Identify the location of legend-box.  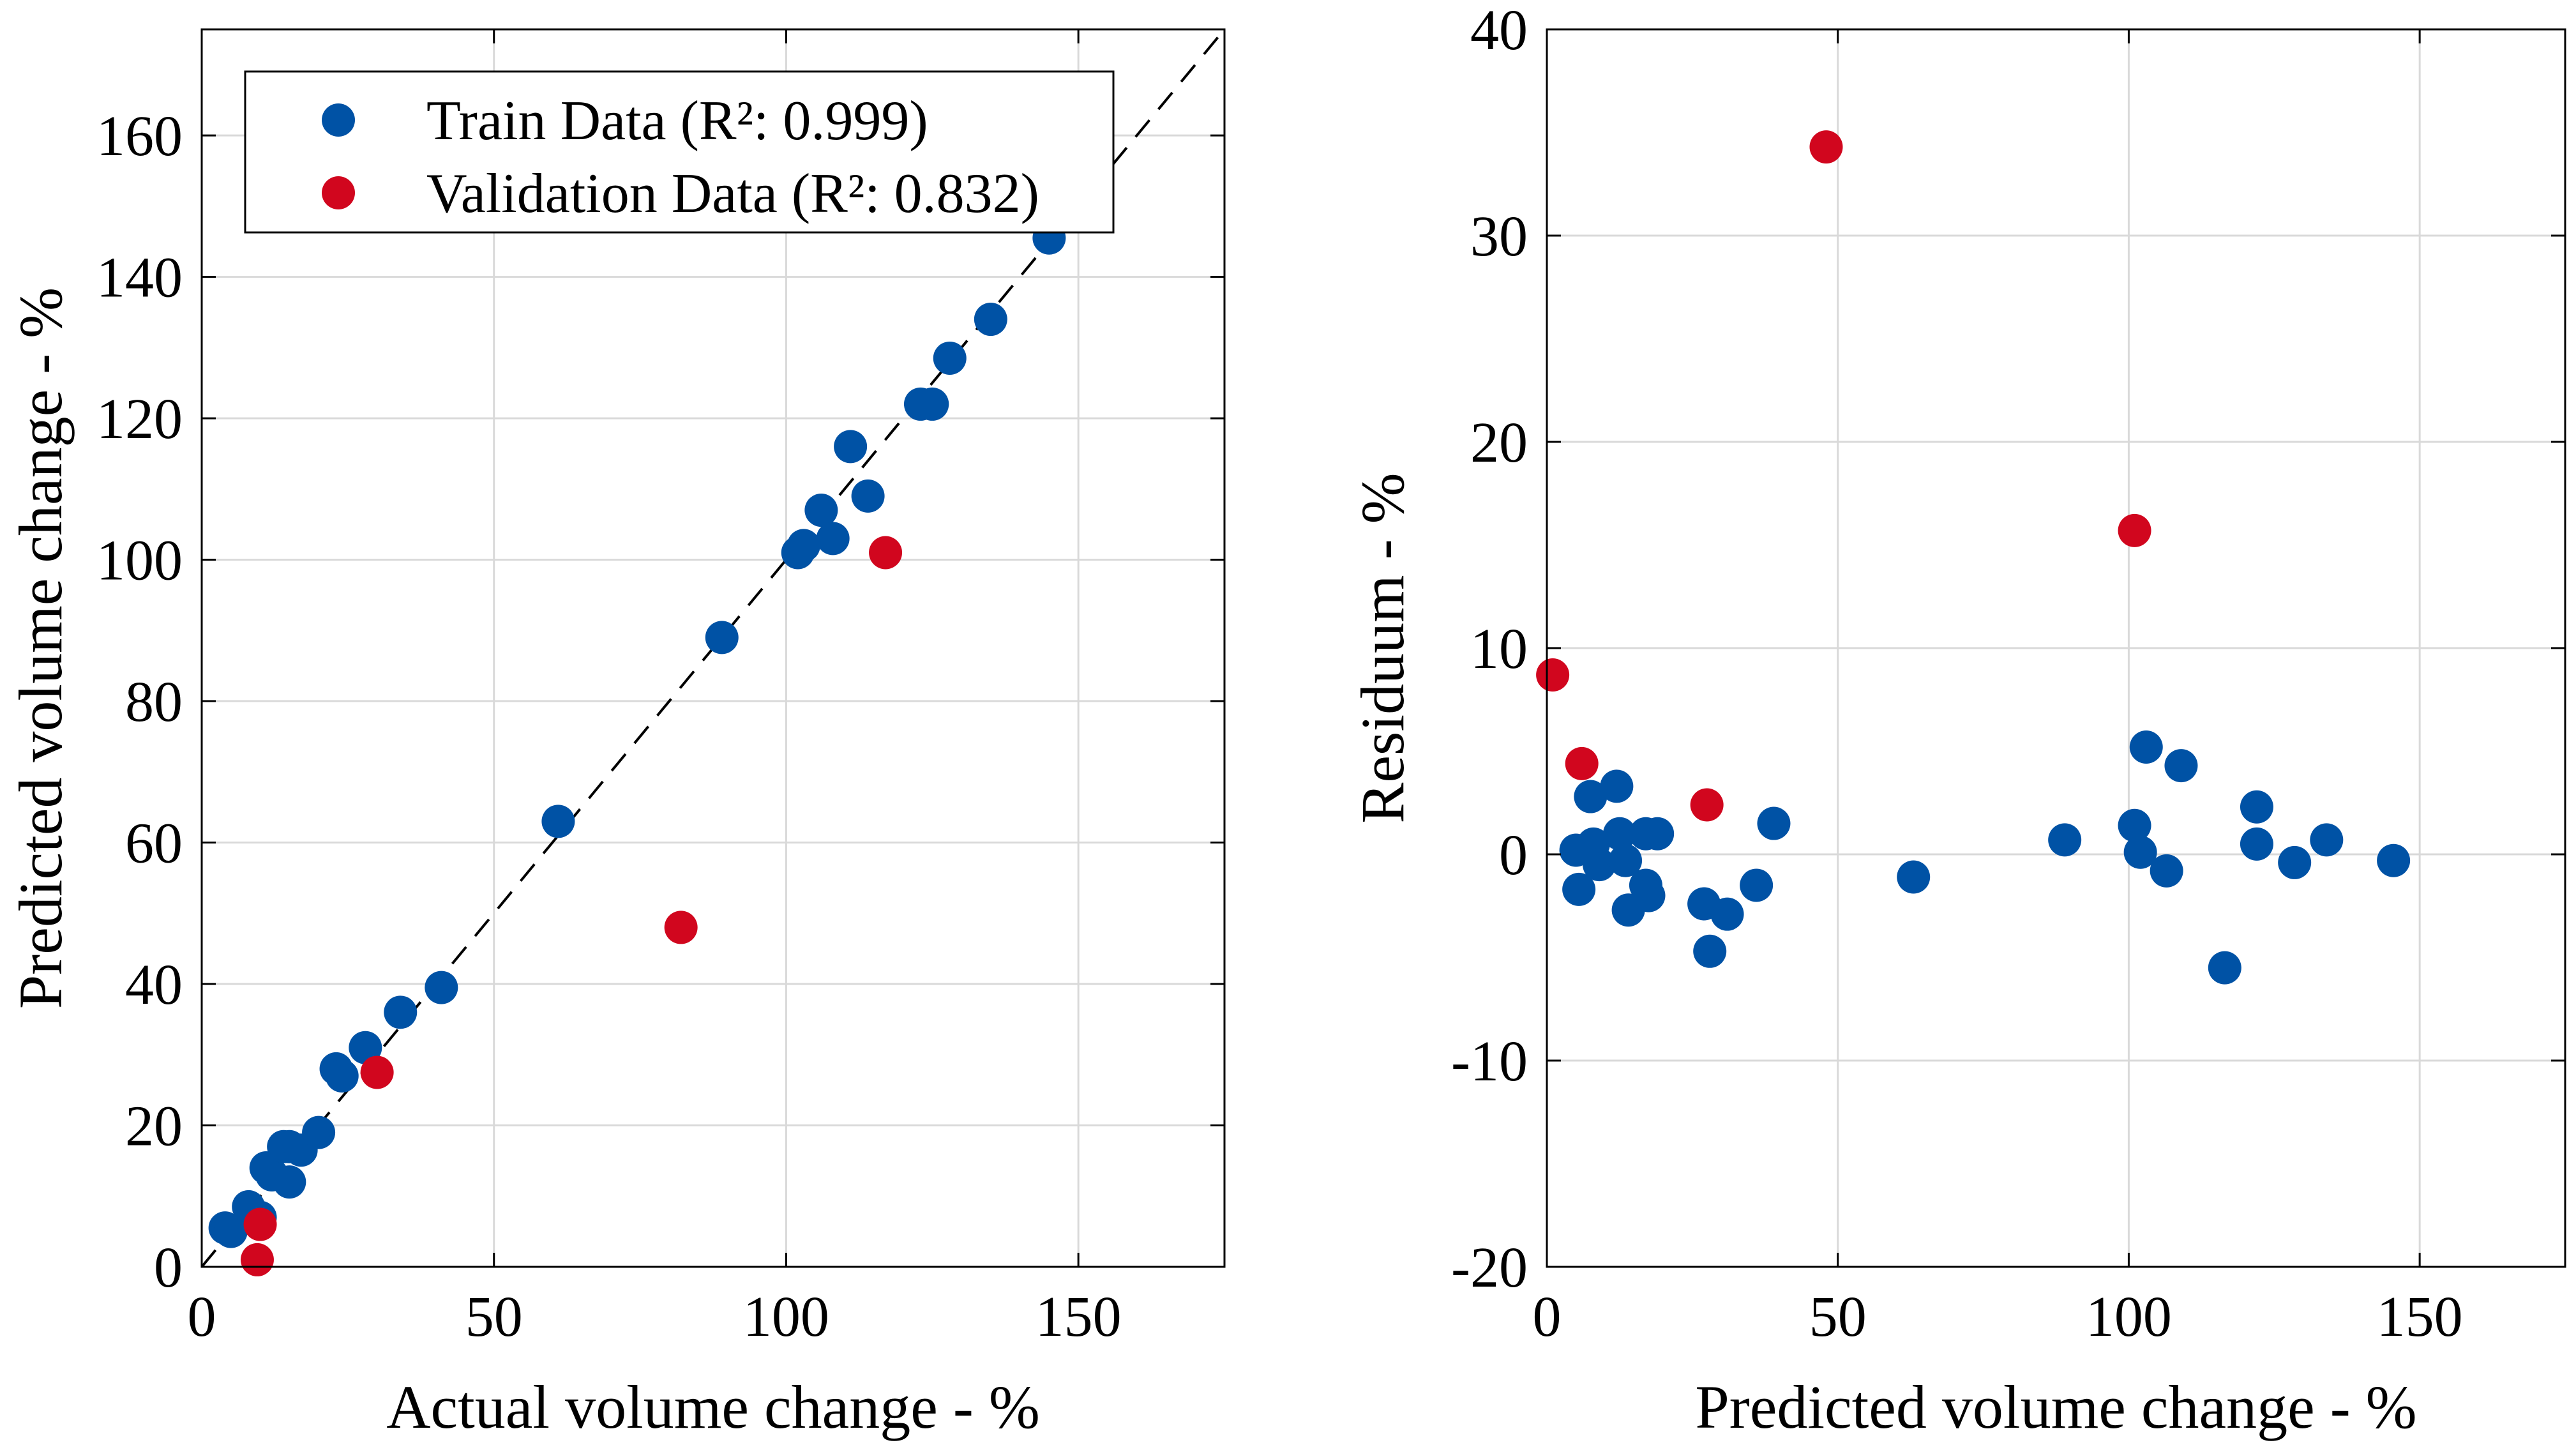
(679, 152).